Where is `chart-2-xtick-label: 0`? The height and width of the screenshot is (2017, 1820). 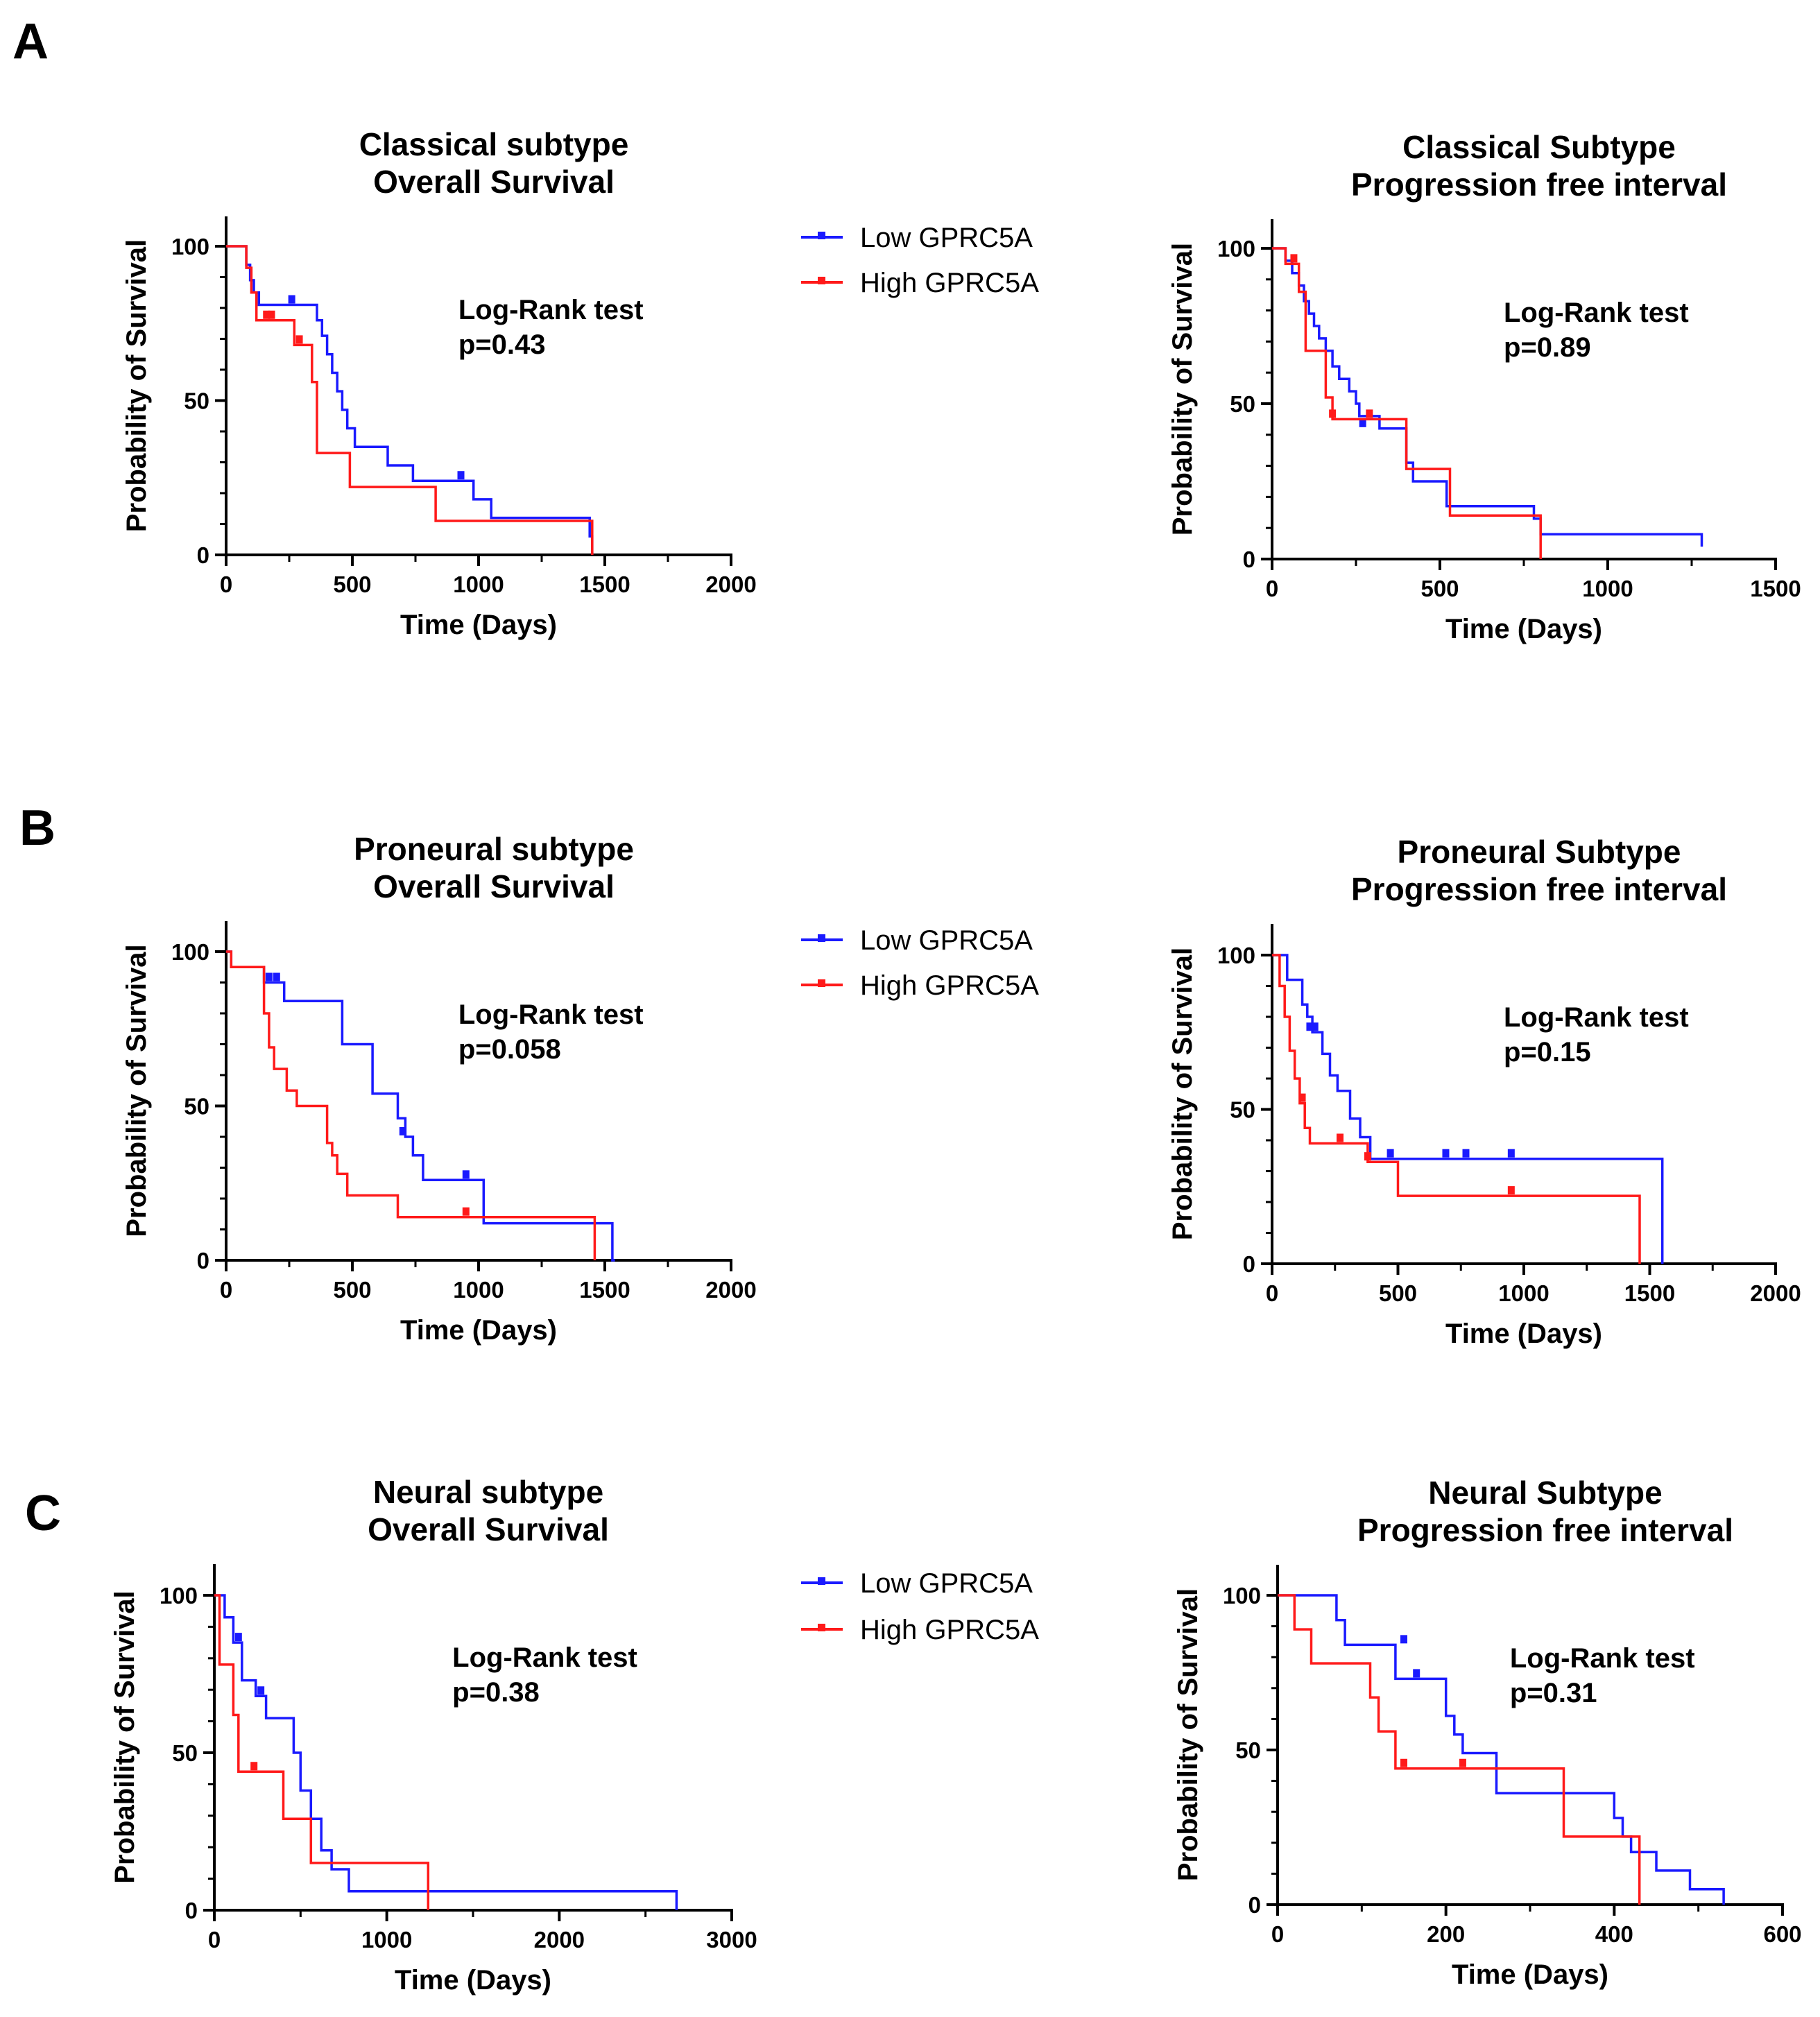
chart-2-xtick-label: 0 is located at coordinates (226, 1290).